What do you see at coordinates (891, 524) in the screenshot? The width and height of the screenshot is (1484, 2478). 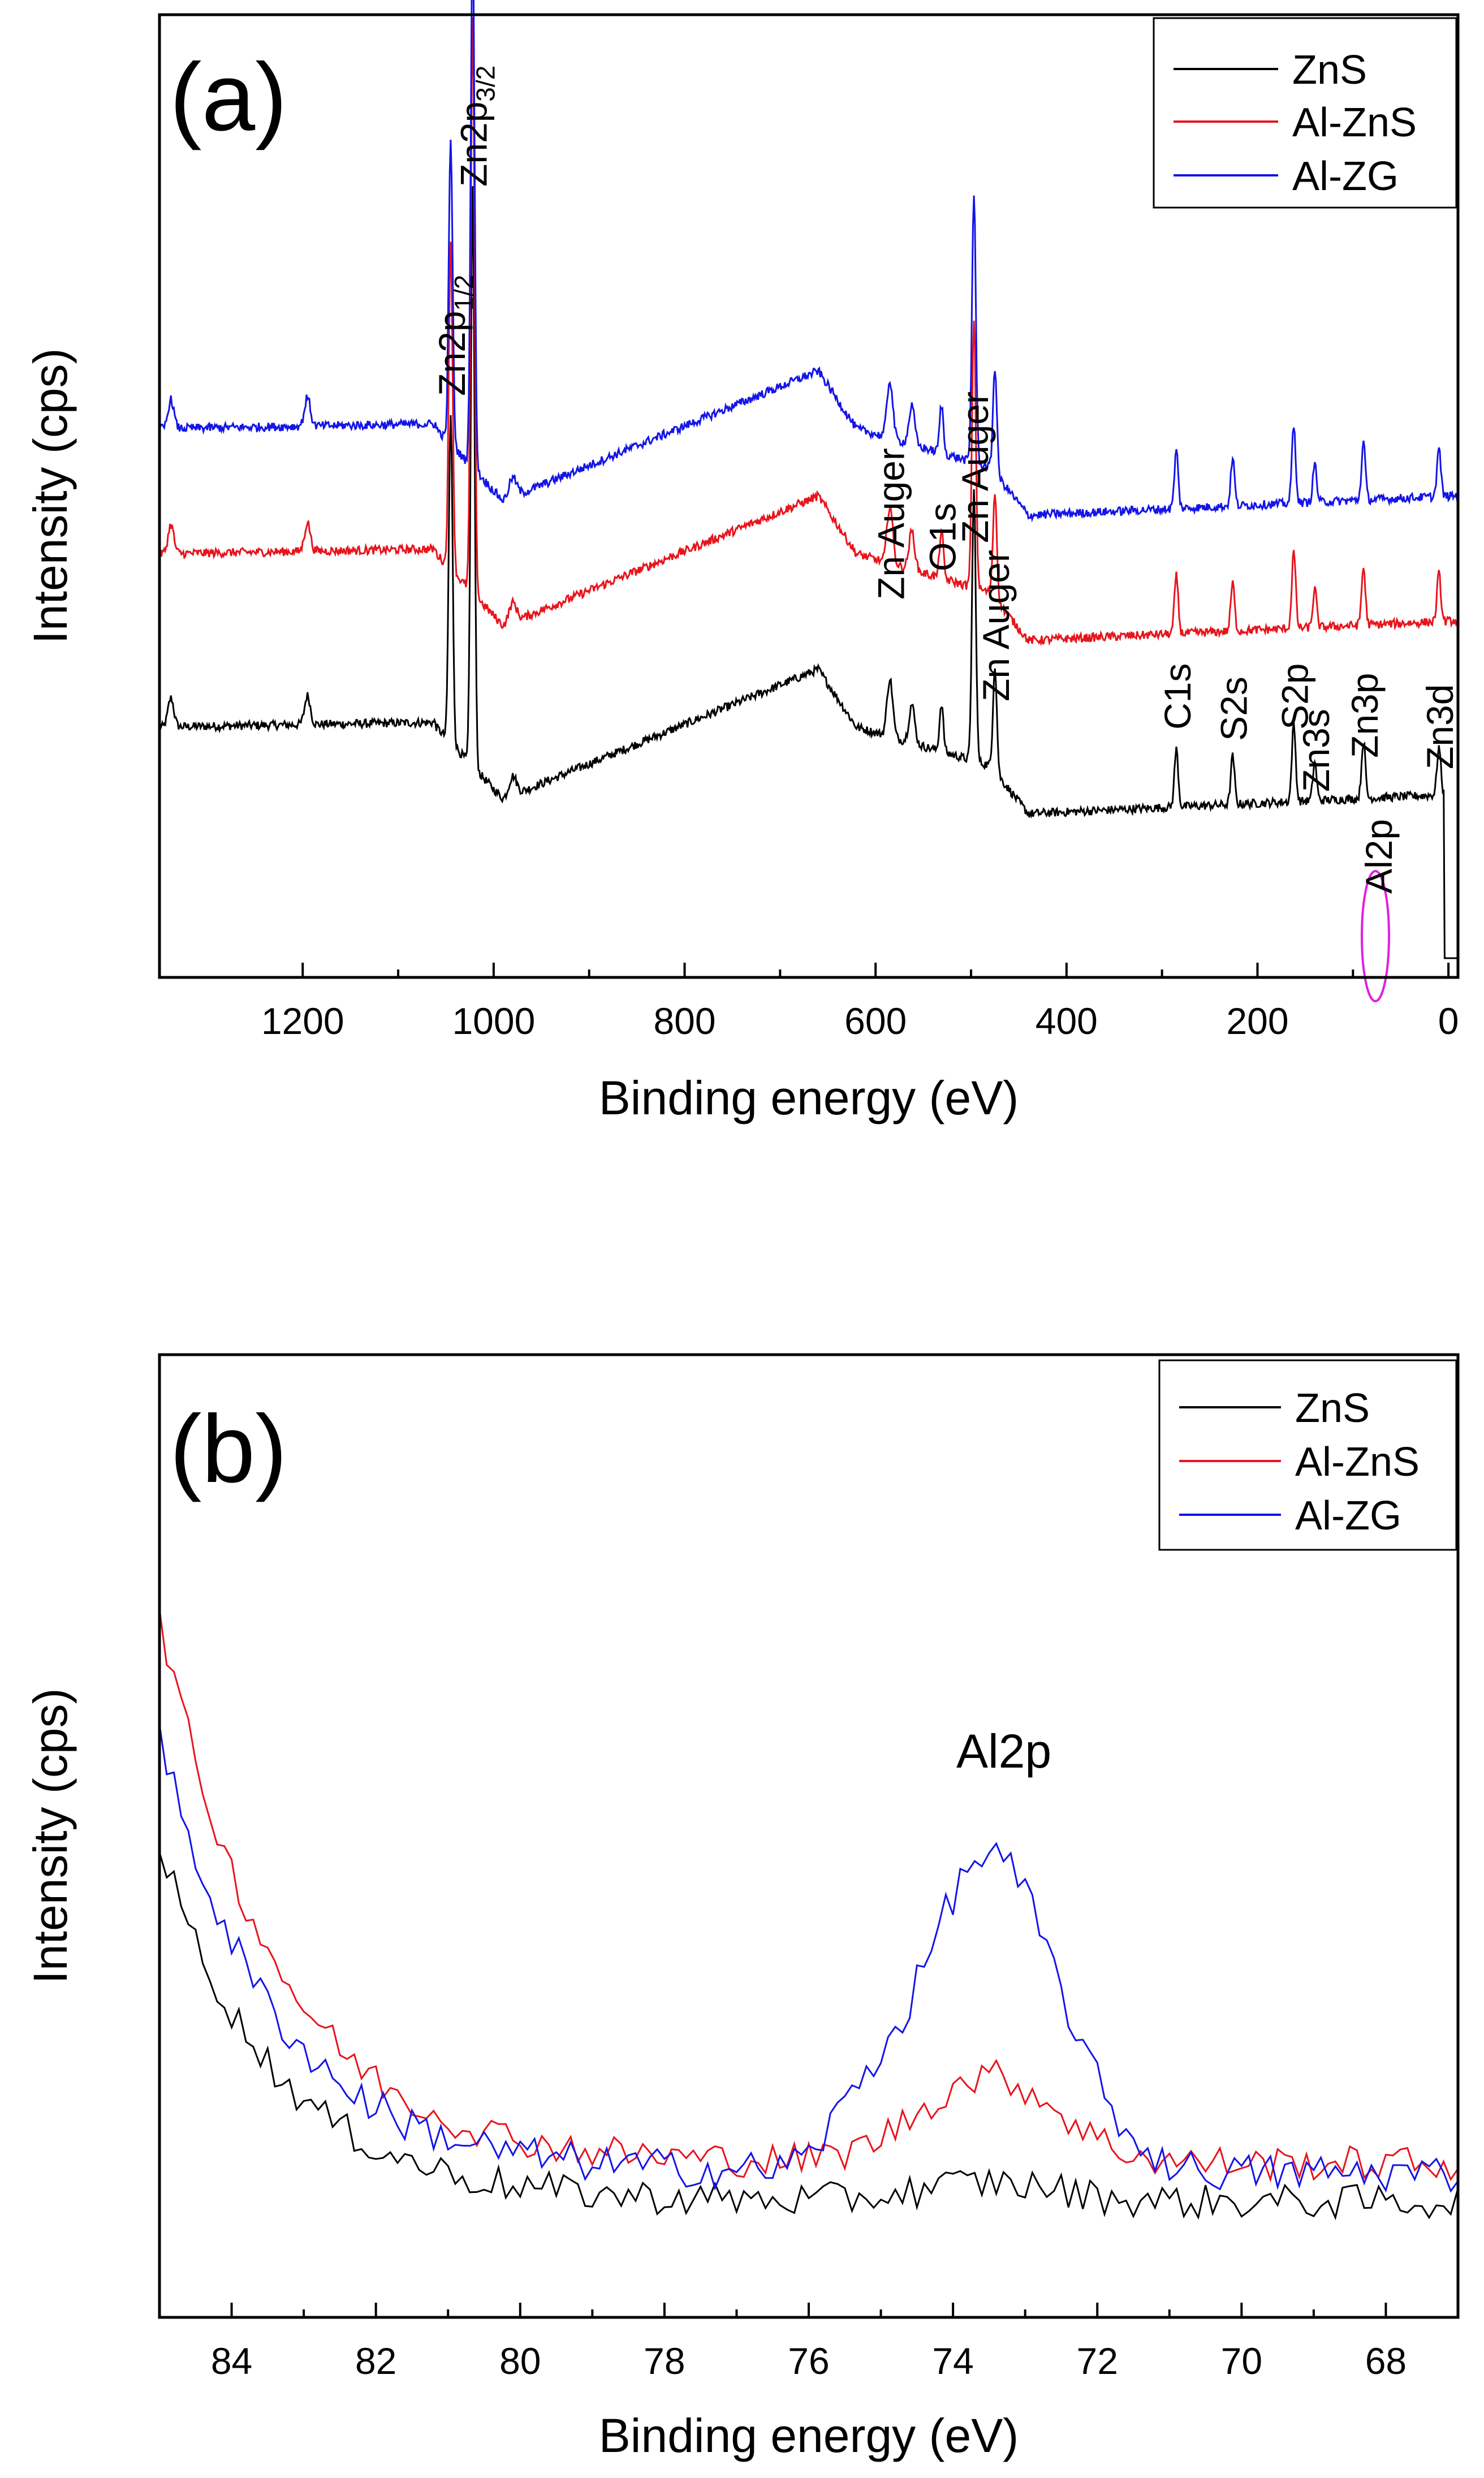 I see `panel-a-peak-label-2: Zn Auger` at bounding box center [891, 524].